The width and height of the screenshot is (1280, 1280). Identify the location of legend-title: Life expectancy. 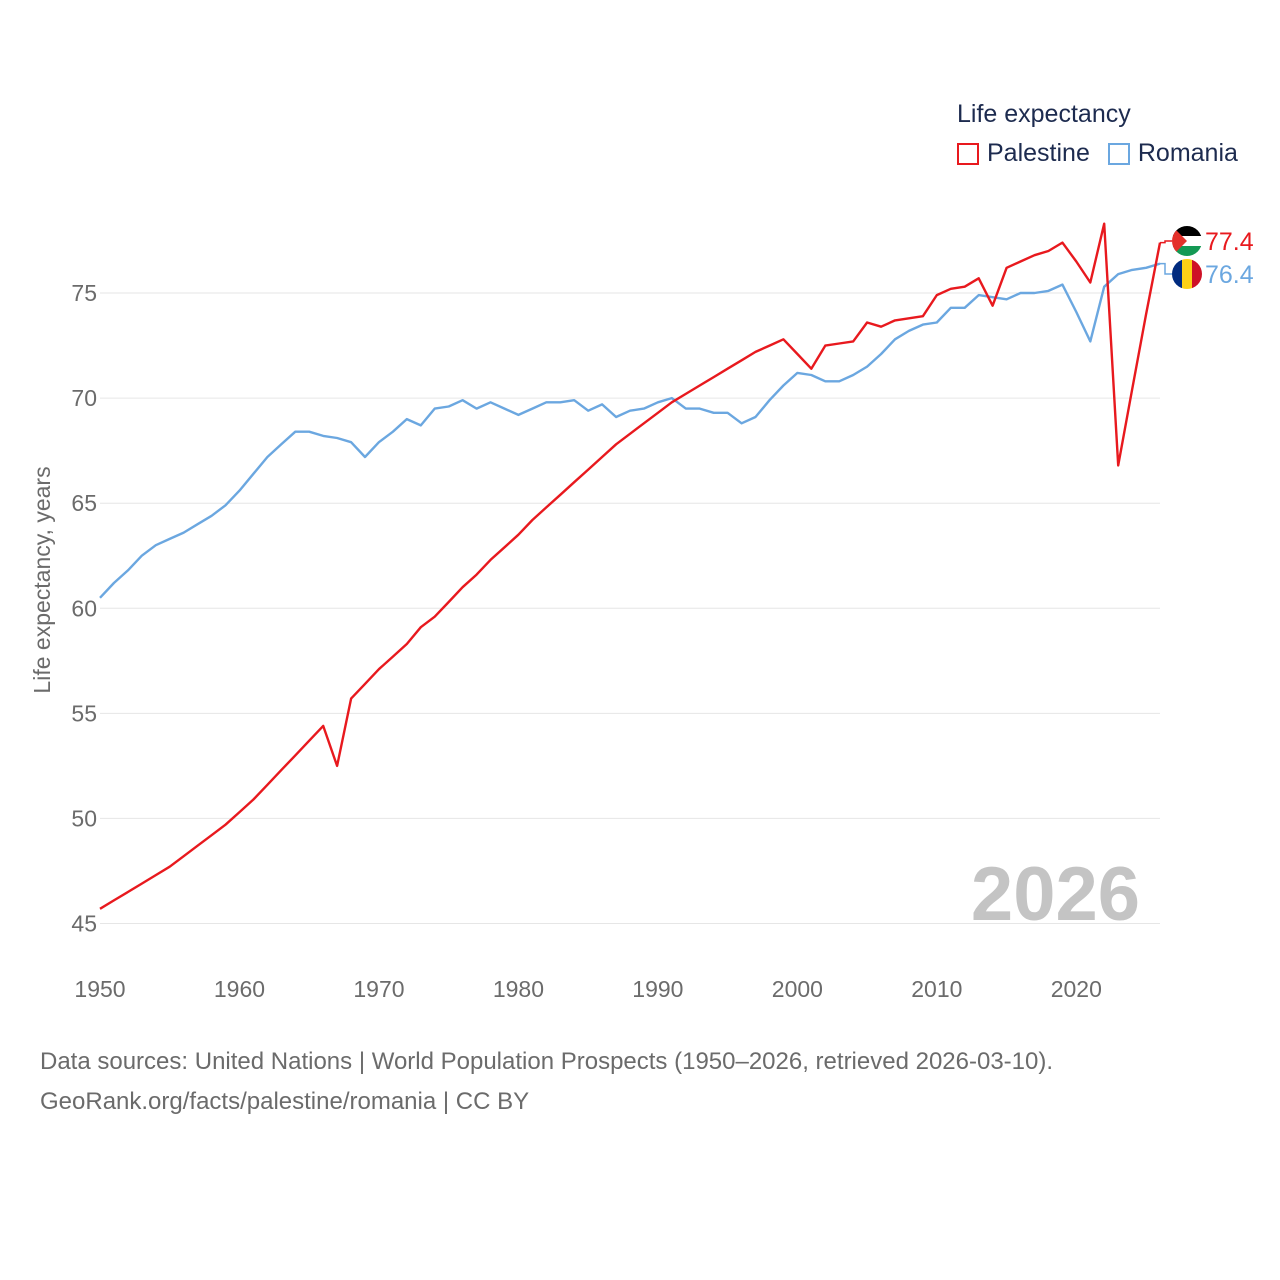
(1044, 114).